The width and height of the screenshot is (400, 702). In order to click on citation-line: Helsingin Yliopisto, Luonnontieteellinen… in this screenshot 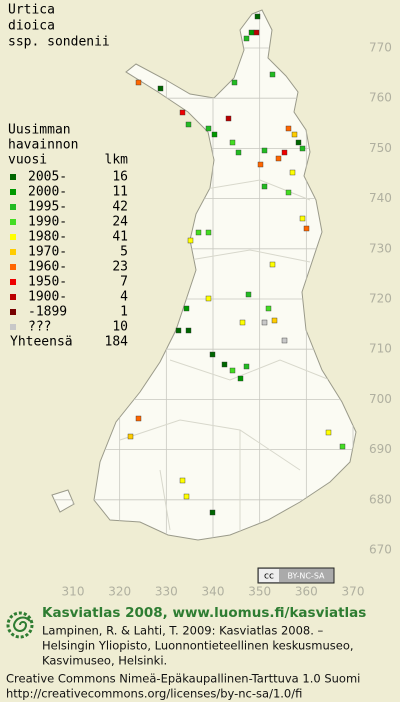, I will do `click(198, 646)`.